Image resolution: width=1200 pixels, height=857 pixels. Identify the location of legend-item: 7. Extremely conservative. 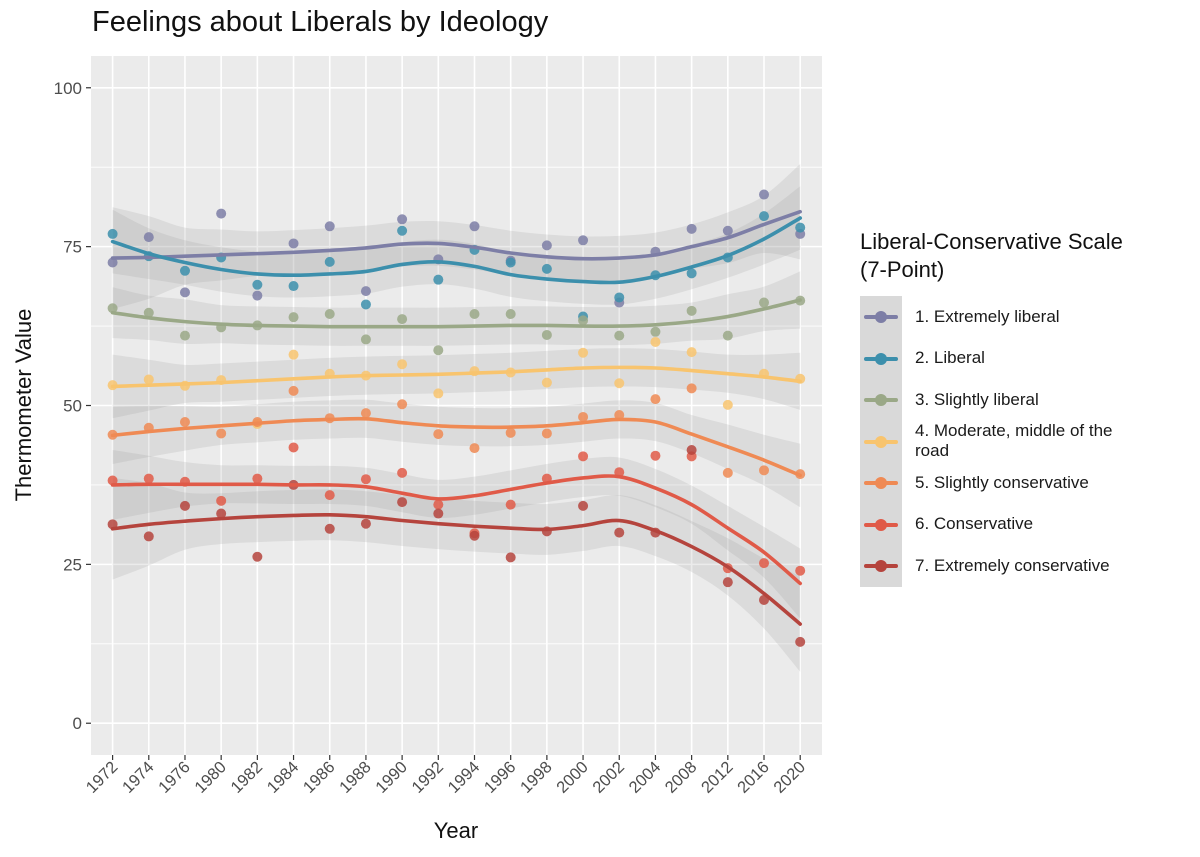
(1025, 566).